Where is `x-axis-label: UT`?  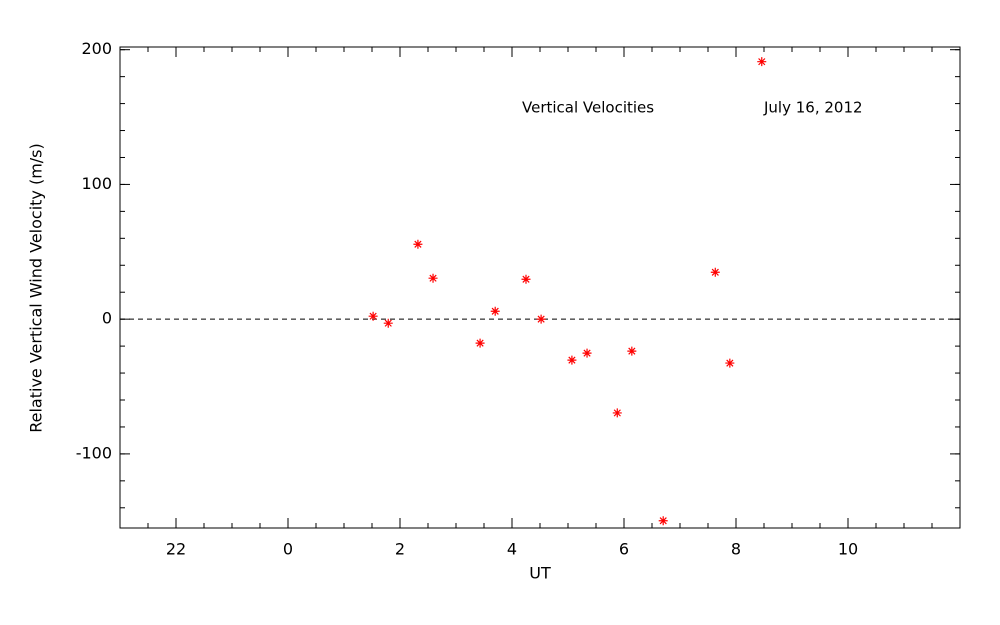
x-axis-label: UT is located at coordinates (540, 573).